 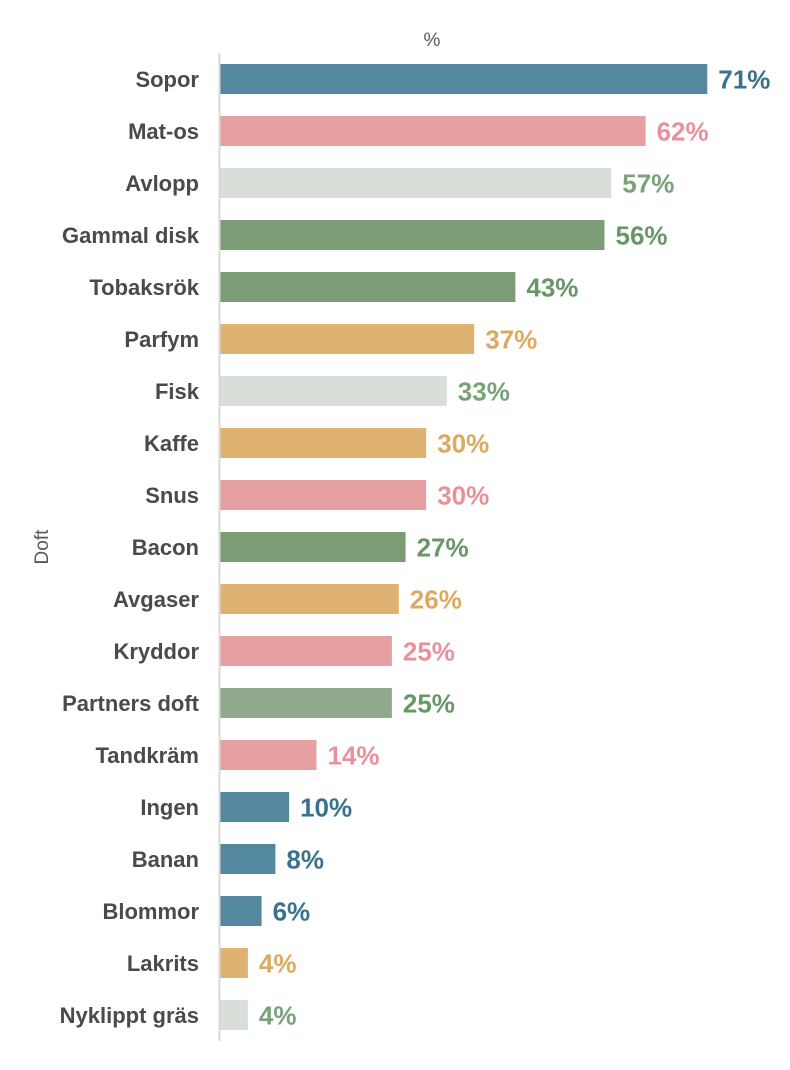 I want to click on svg-text: 33%, so click(x=484, y=392).